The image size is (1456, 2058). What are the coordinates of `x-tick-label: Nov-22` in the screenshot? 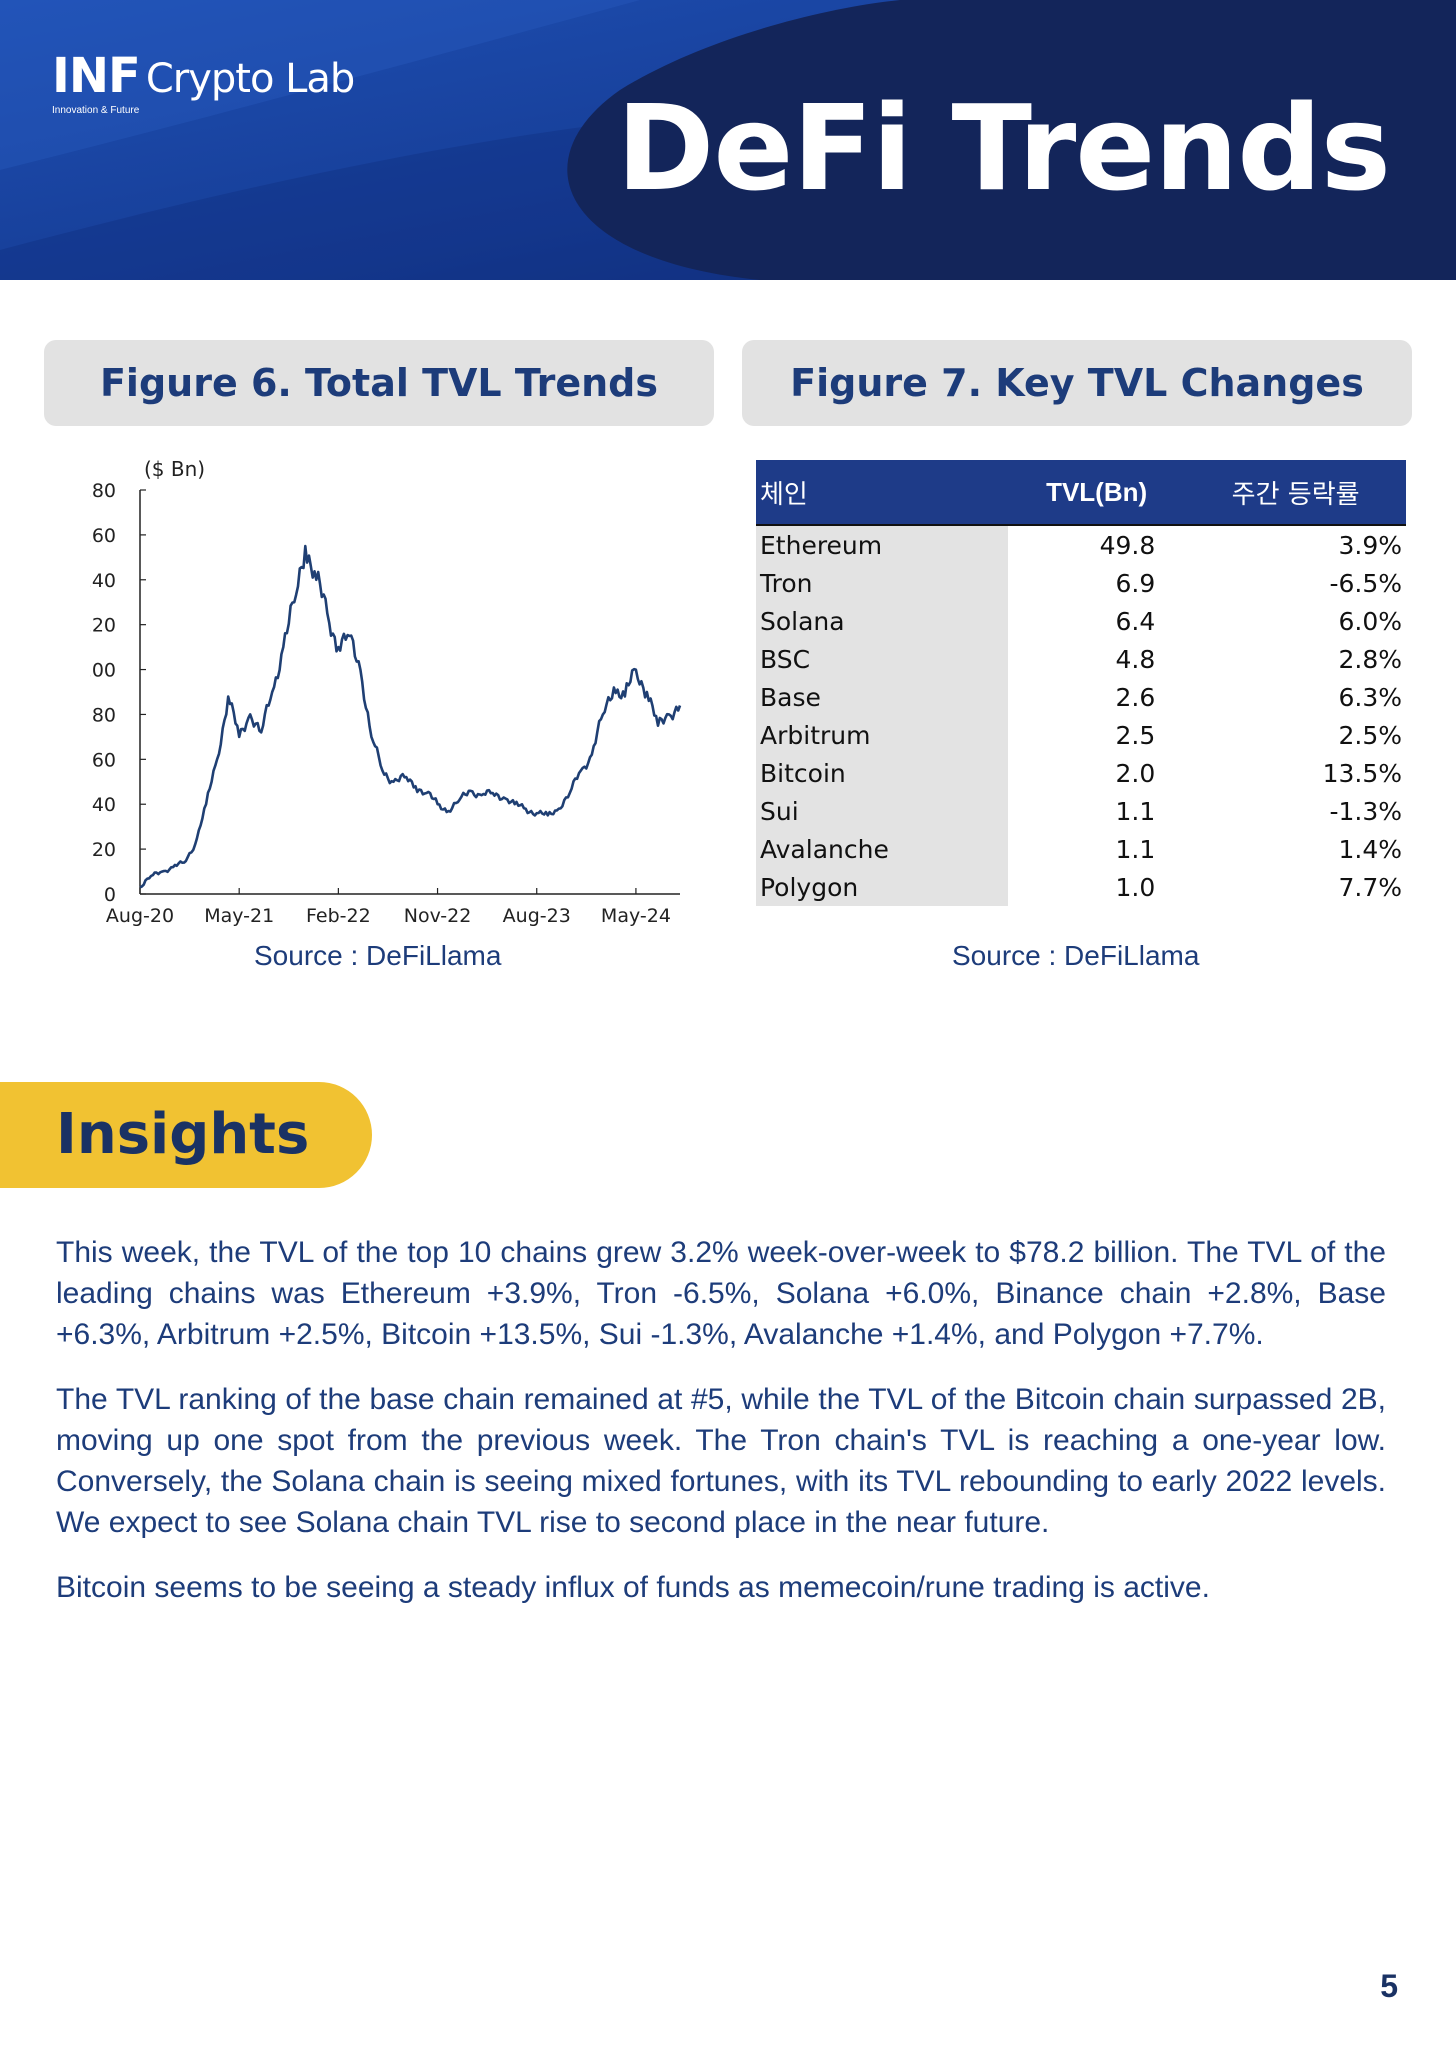 It's located at (438, 916).